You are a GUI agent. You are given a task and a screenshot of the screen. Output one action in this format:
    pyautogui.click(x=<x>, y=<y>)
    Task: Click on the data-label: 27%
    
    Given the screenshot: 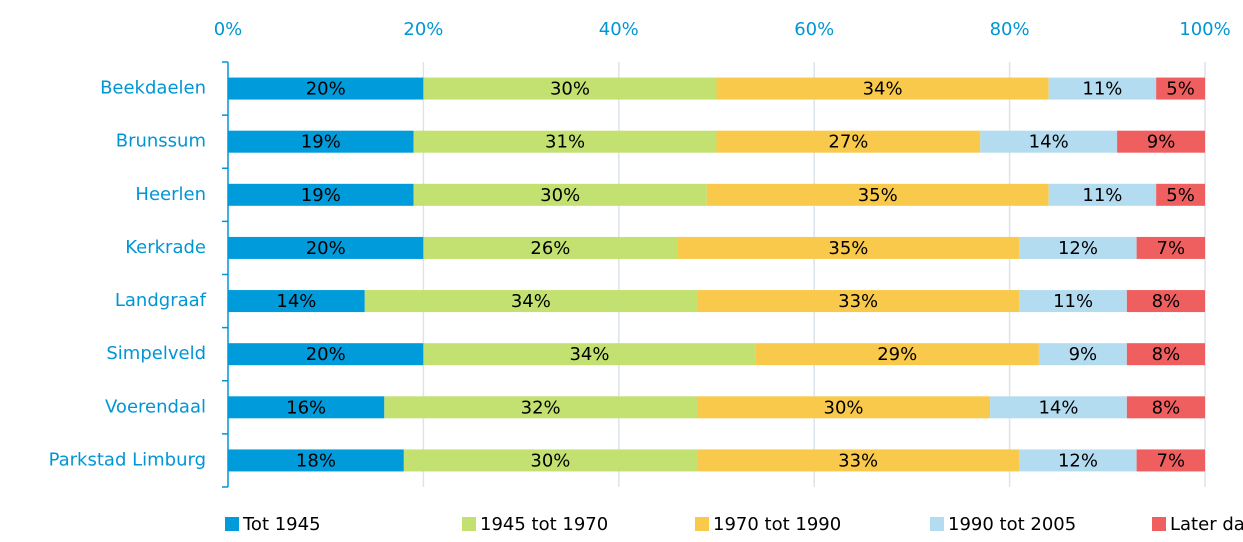 What is the action you would take?
    pyautogui.click(x=848, y=142)
    